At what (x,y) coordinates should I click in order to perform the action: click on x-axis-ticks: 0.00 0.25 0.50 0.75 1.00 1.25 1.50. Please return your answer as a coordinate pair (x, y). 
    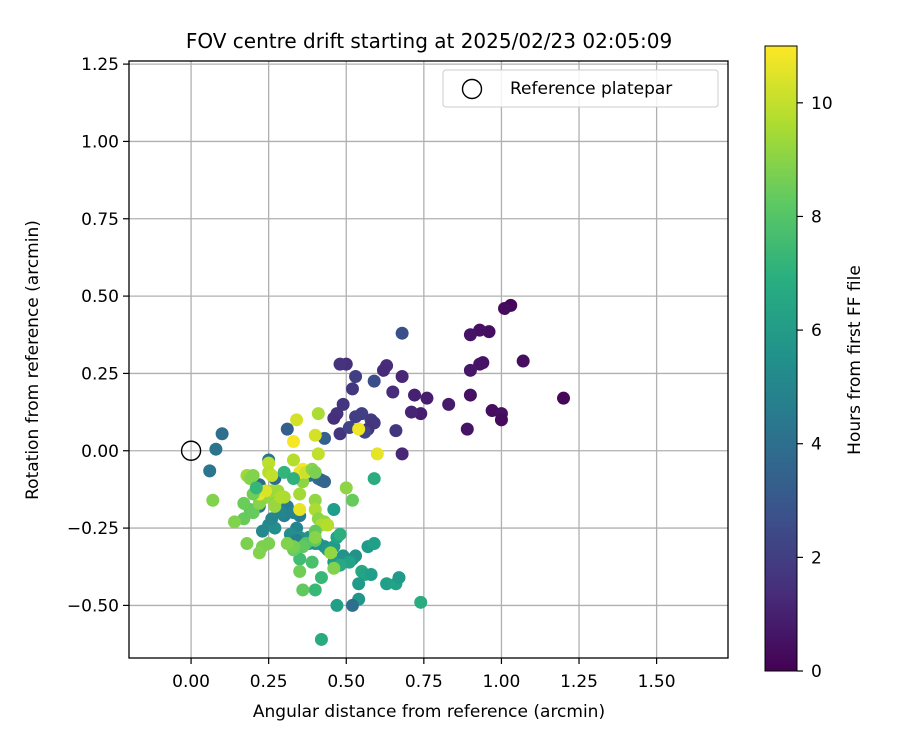
    Looking at the image, I should click on (424, 675).